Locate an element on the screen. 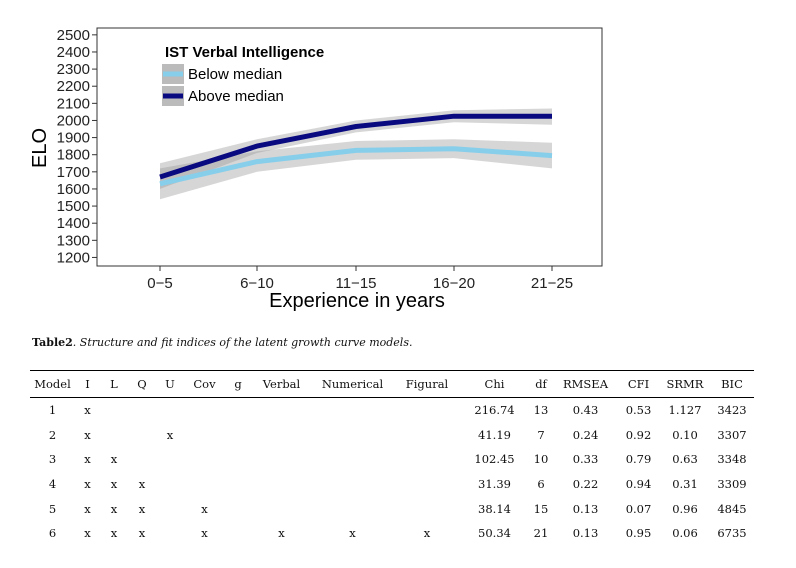 The height and width of the screenshot is (568, 796). y-tick-label: 1700 is located at coordinates (73, 172).